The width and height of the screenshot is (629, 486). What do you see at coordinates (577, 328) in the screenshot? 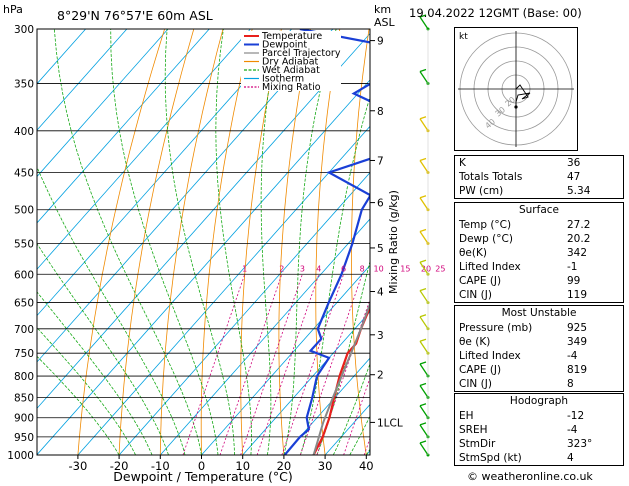
I see `row-value: 925` at bounding box center [577, 328].